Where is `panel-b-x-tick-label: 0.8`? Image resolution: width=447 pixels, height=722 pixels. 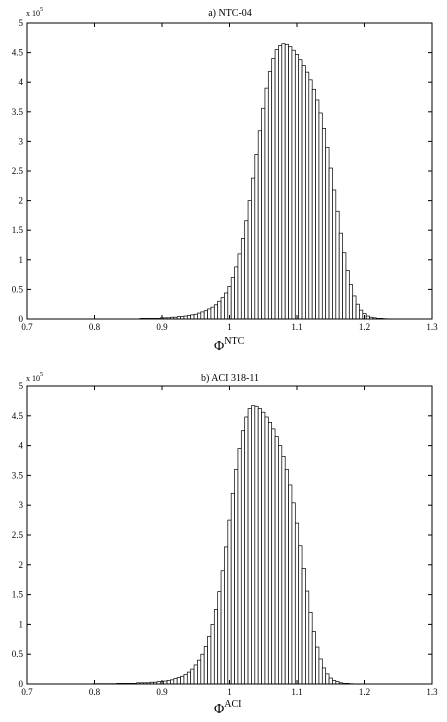 panel-b-x-tick-label: 0.8 is located at coordinates (95, 692).